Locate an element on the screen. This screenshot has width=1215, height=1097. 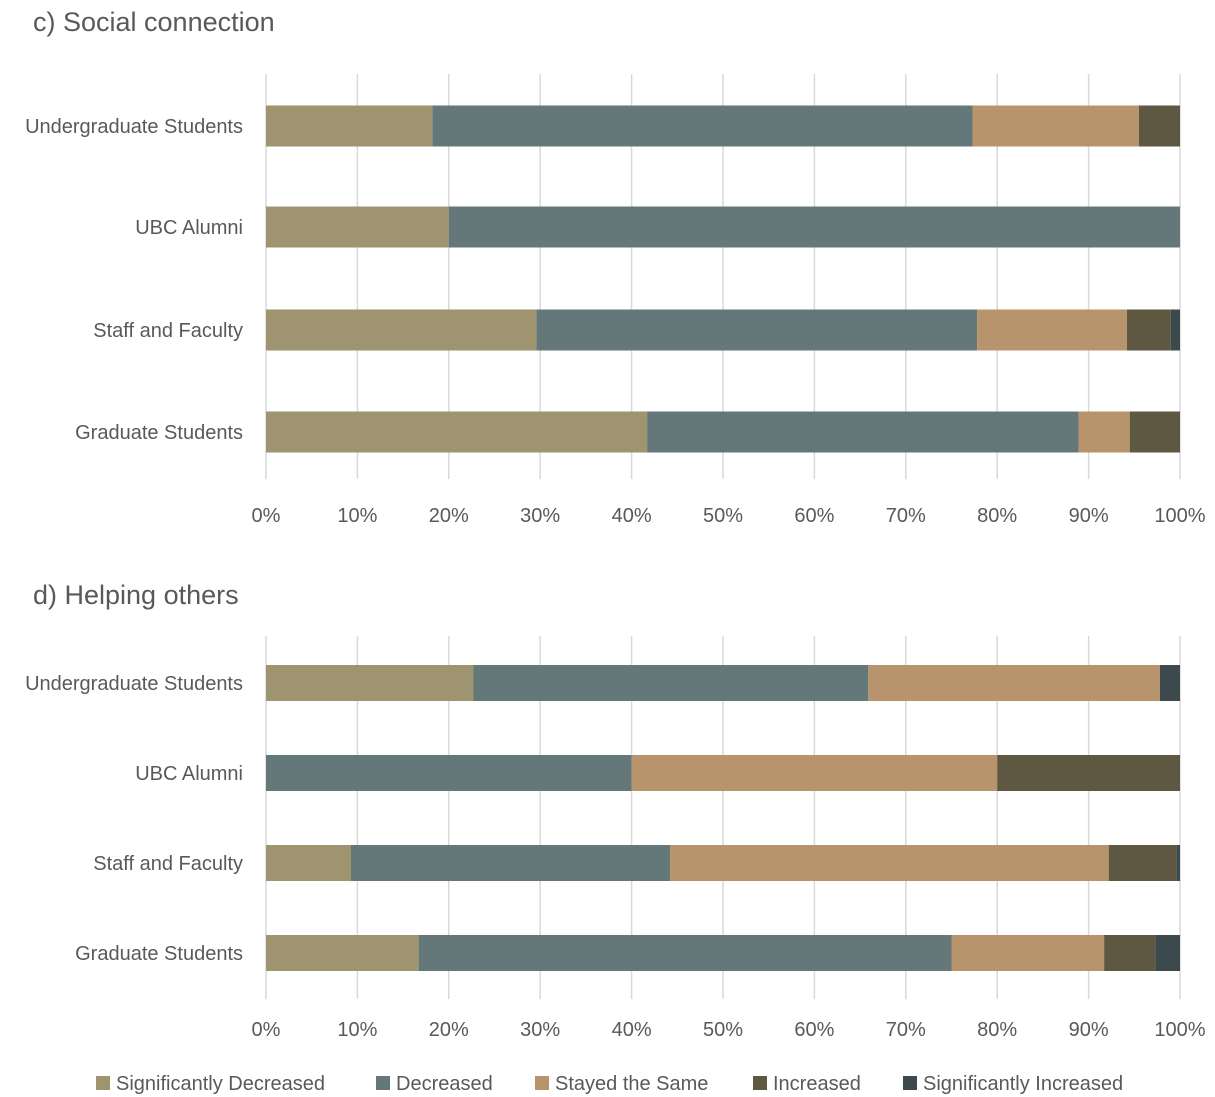
legend-label: Decreased is located at coordinates (444, 1084).